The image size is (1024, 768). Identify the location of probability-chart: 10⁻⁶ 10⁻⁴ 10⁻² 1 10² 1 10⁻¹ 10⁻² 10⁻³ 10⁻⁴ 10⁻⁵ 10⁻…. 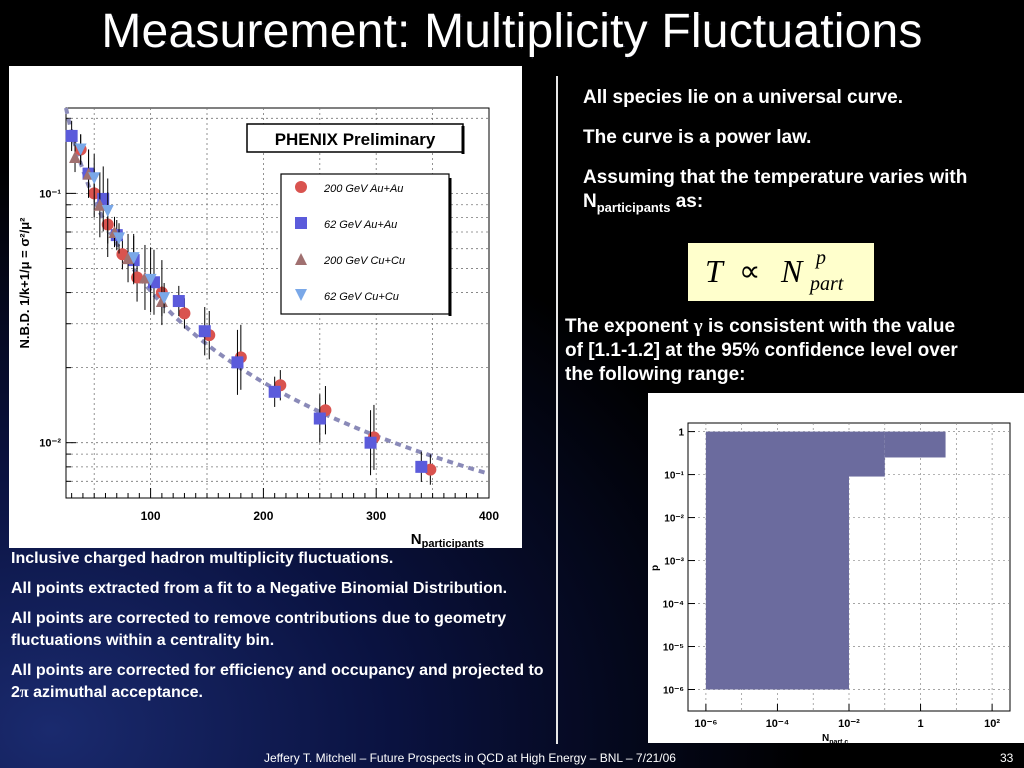
(830, 584).